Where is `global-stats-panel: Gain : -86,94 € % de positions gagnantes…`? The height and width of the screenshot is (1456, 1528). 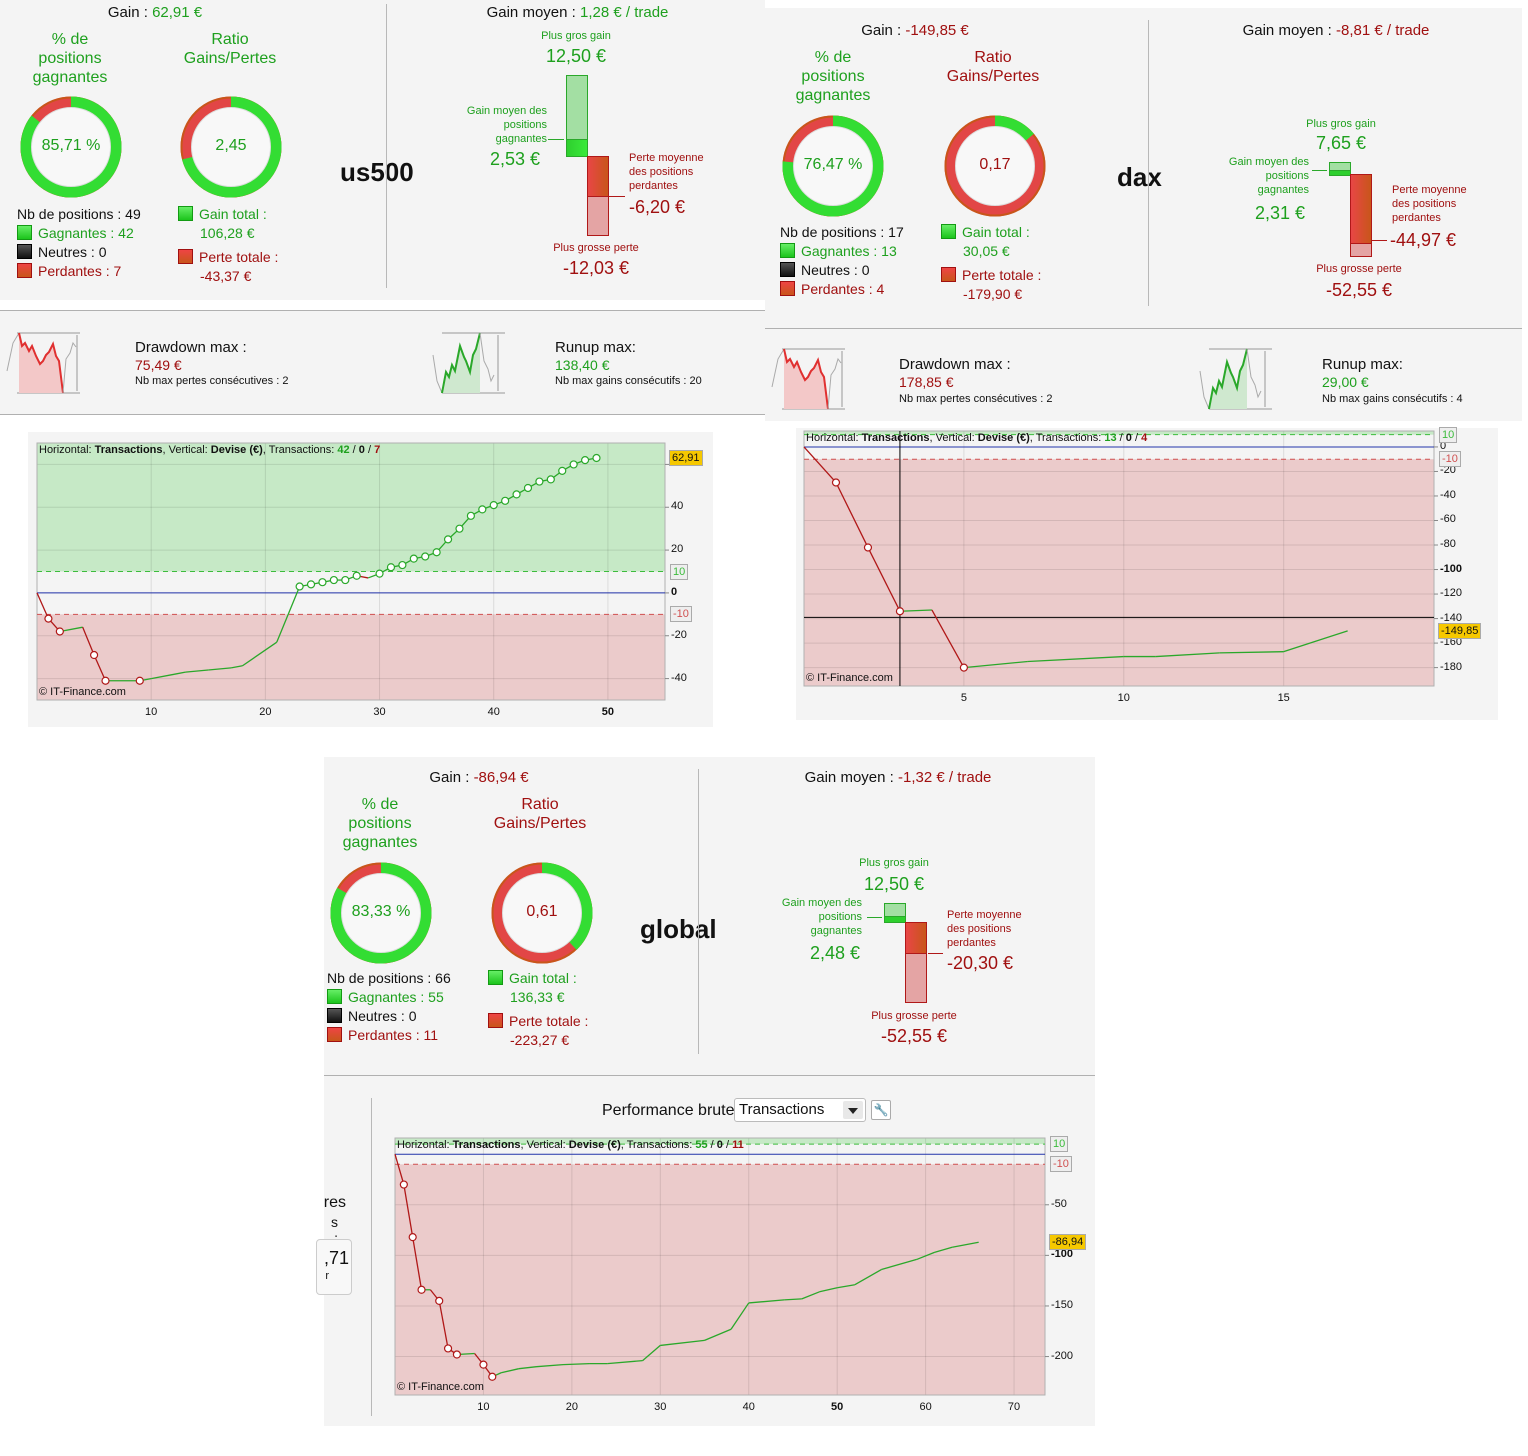 global-stats-panel: Gain : -86,94 € % de positions gagnantes… is located at coordinates (709, 916).